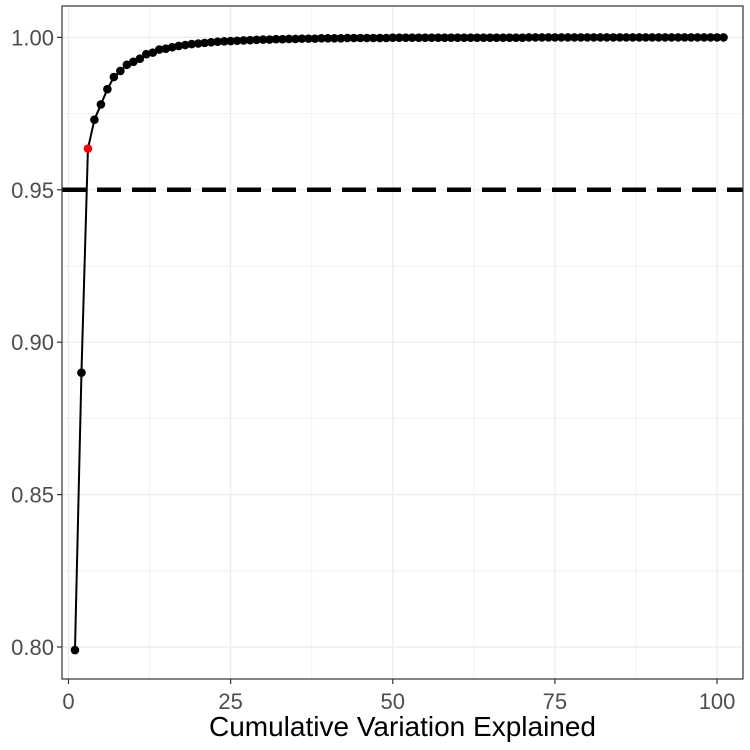 The width and height of the screenshot is (750, 750). I want to click on y-axis-ticks: 0.80 0.85 0.90 0.95 1.00, so click(36, 342).